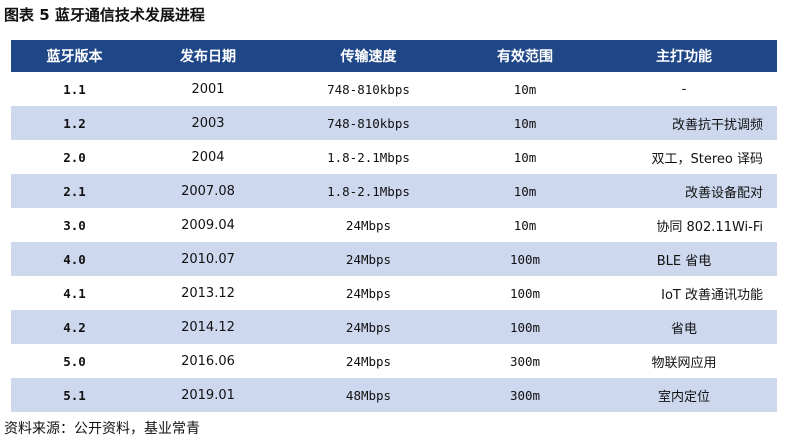  Describe the element at coordinates (208, 123) in the screenshot. I see `cell-date: 2003` at that location.